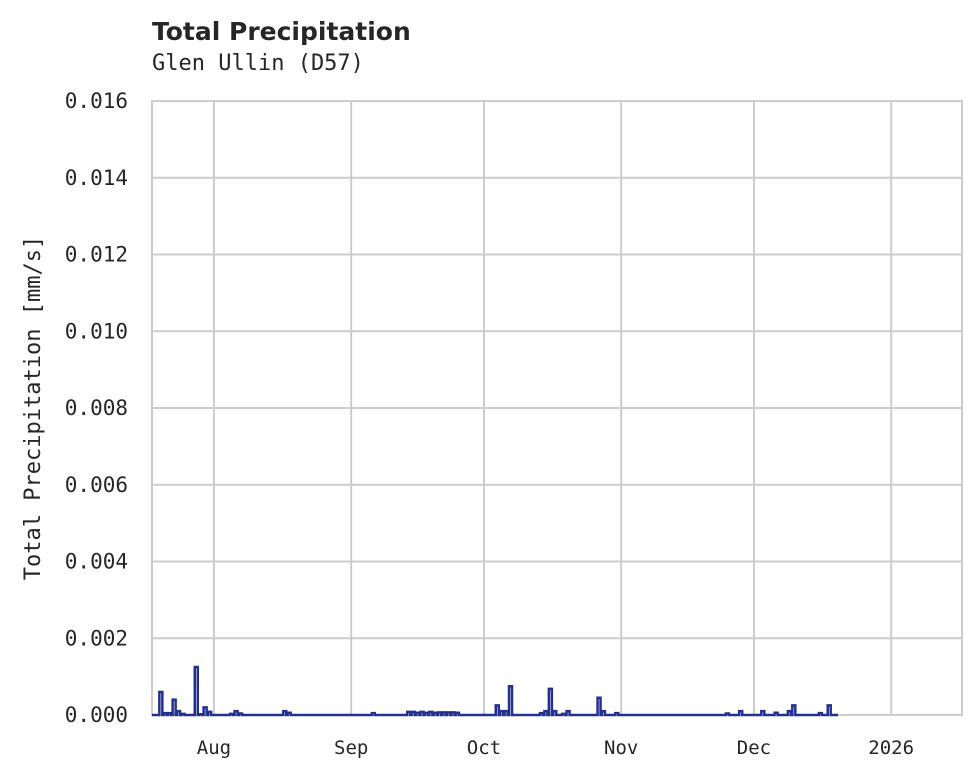 This screenshot has height=780, width=980. I want to click on x-axis-ticks: Aug Sep Oct Nov Dec 2026, so click(555, 748).